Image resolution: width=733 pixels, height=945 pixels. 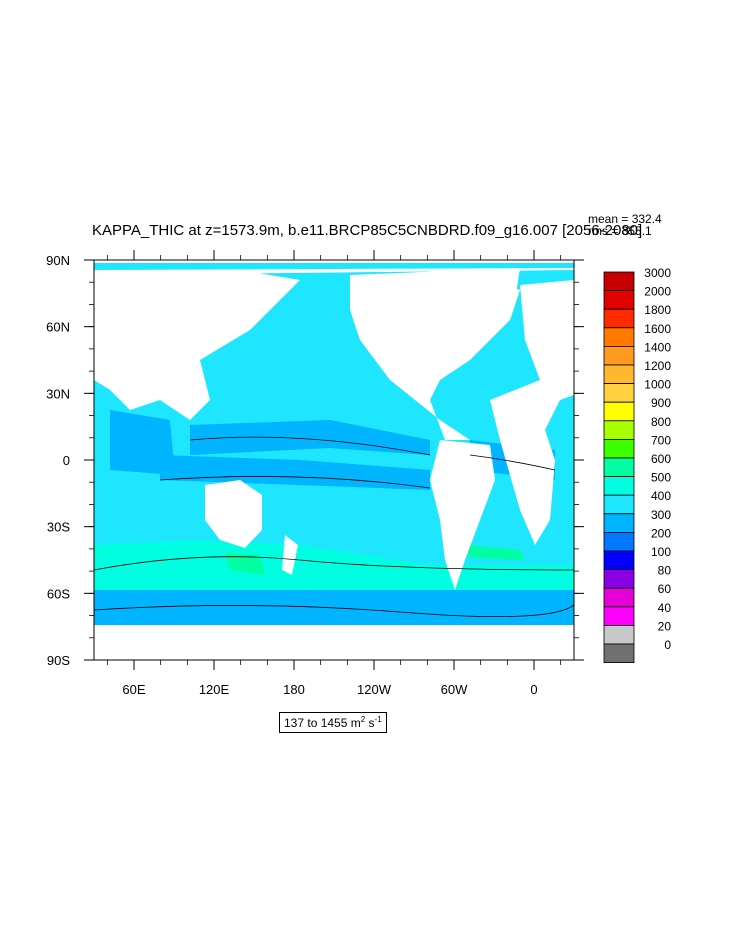 I want to click on lat-label: 30S, so click(x=58, y=527).